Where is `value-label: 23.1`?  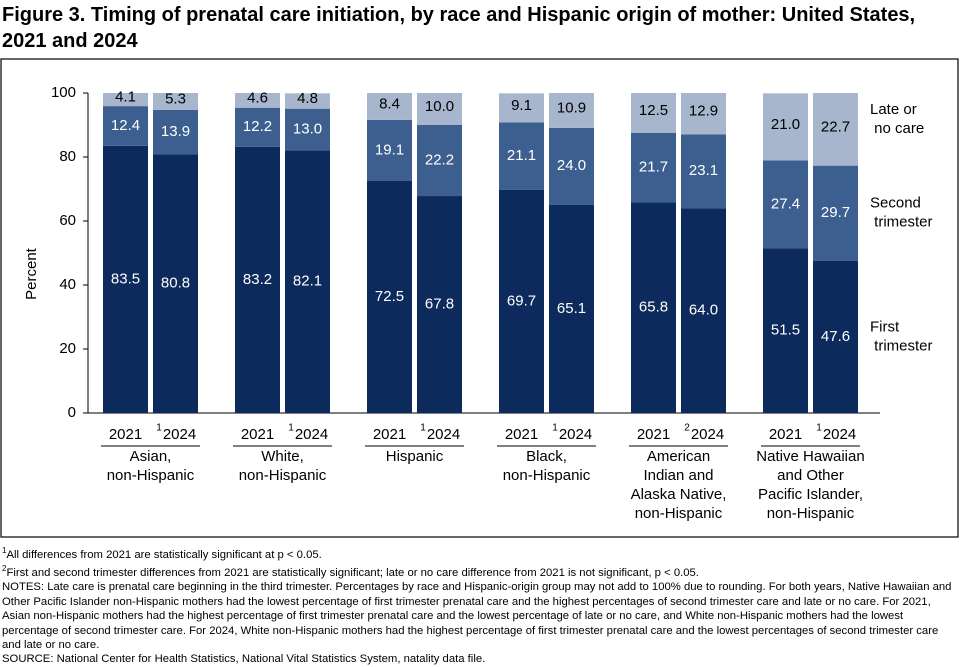
value-label: 23.1 is located at coordinates (703, 170).